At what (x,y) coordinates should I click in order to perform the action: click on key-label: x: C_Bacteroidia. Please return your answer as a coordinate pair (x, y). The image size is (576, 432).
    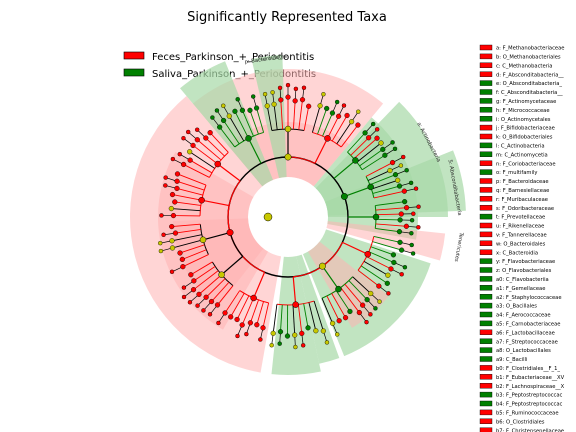
    Looking at the image, I should click on (517, 253).